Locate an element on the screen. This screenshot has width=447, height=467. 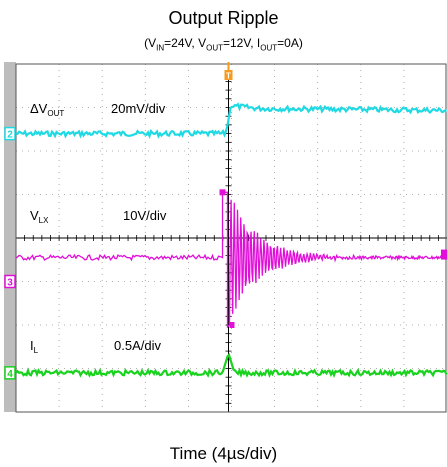
channel-marker-number: 4 is located at coordinates (10, 374).